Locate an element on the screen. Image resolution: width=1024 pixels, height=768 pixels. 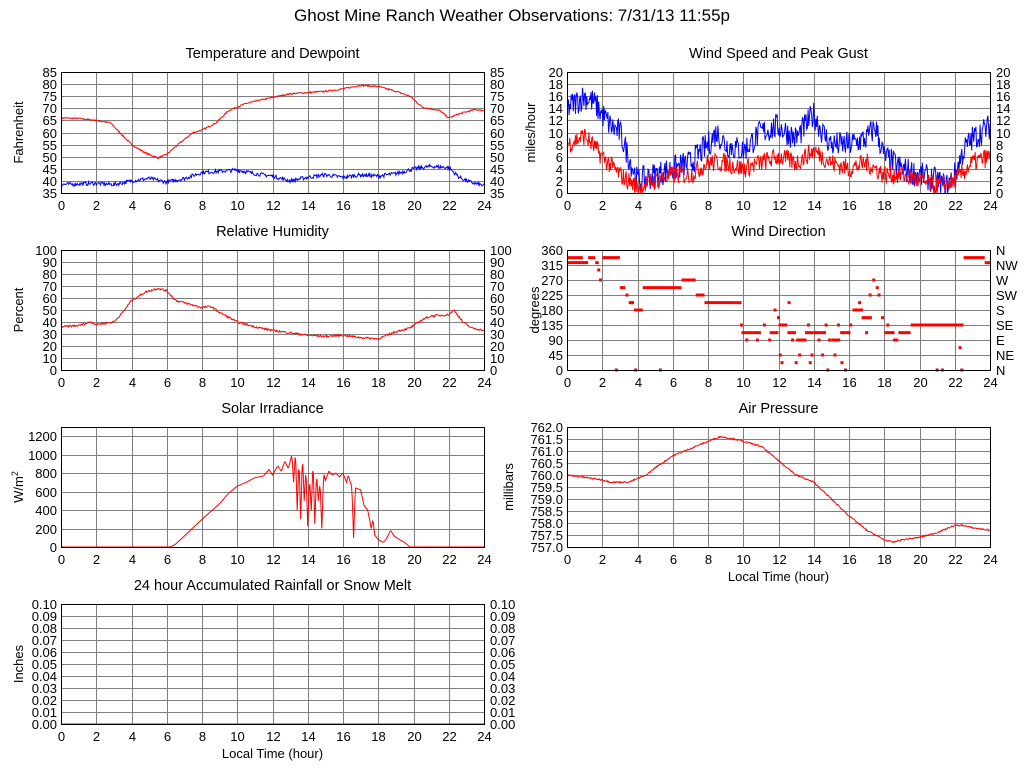
x-axis-label: Local Time (hour) is located at coordinates (272, 753).